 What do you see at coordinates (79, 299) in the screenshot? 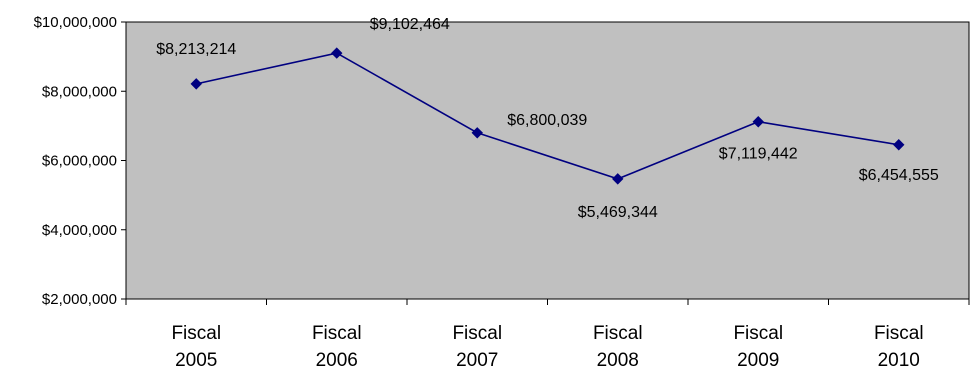
I see `y-tick-label: $2,000,000` at bounding box center [79, 299].